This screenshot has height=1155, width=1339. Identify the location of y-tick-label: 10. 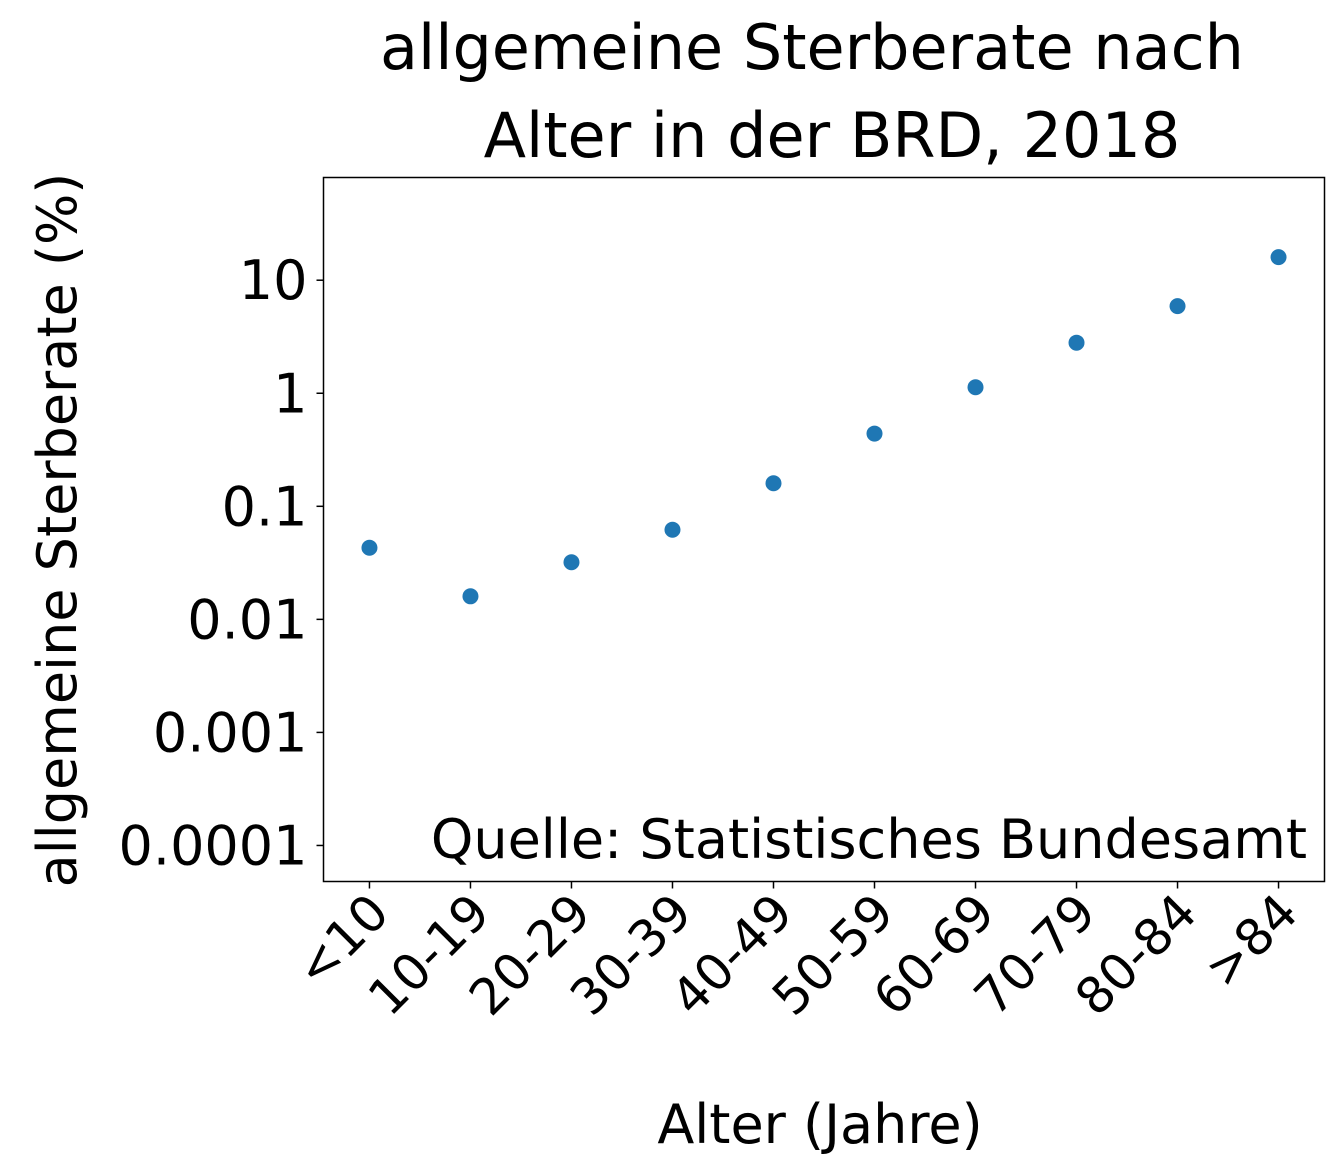
(273, 280).